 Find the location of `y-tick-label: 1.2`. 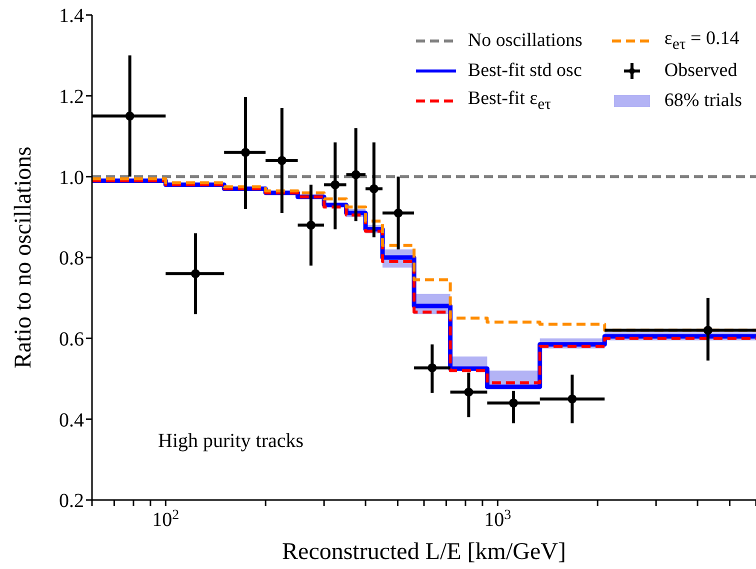

y-tick-label: 1.2 is located at coordinates (71, 97).